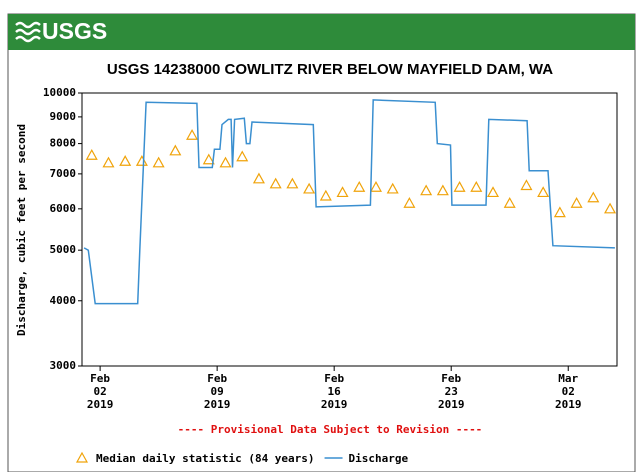 The height and width of the screenshot is (472, 643). I want to click on legend-icon, so click(82, 457).